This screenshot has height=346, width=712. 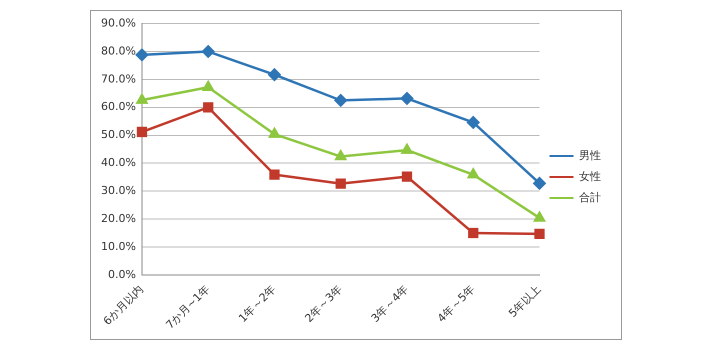 What do you see at coordinates (323, 303) in the screenshot?
I see `x-tick-label: 2年～3年` at bounding box center [323, 303].